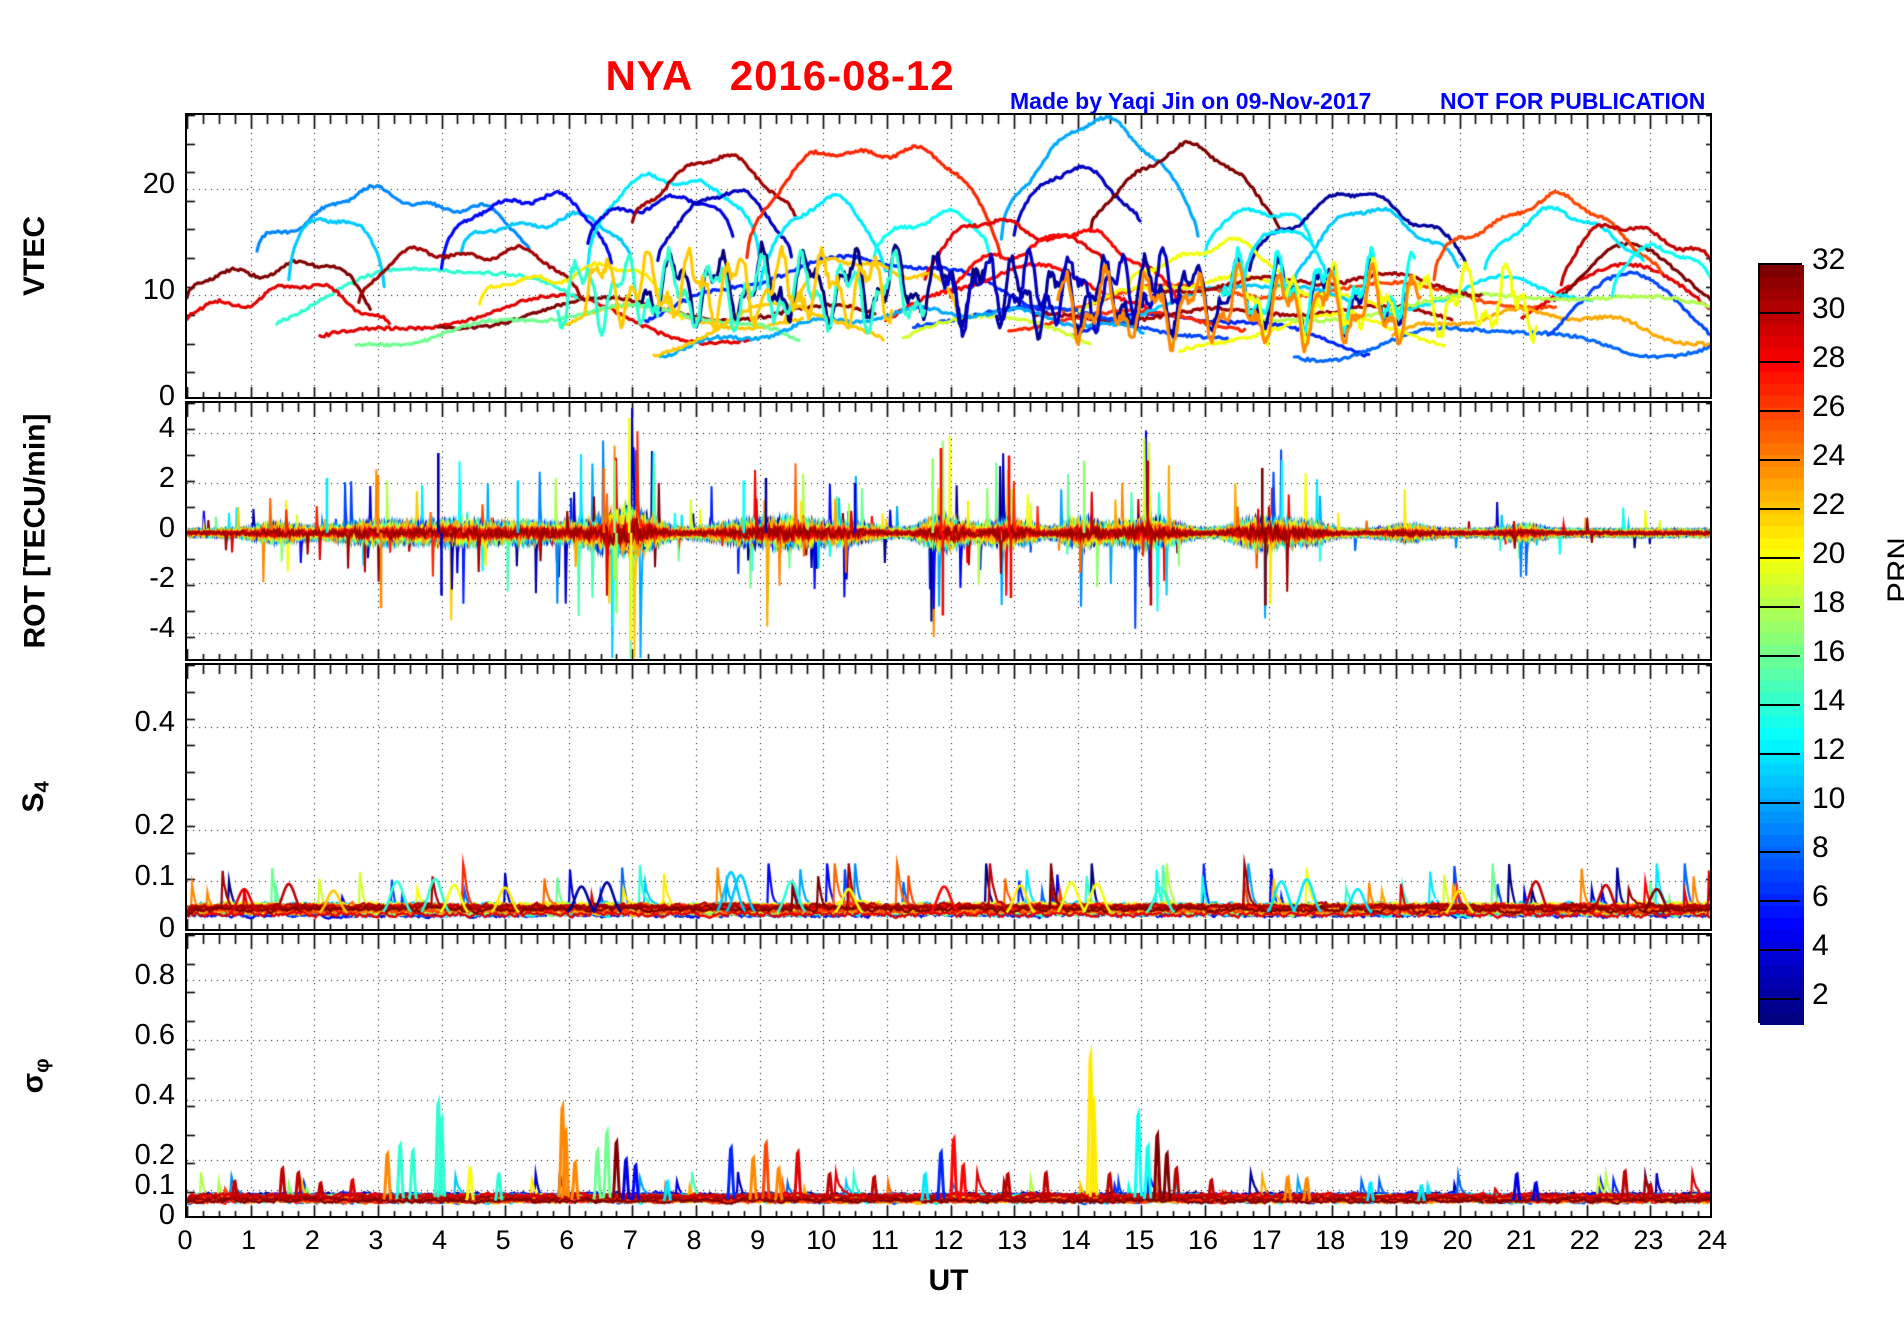 Image resolution: width=1904 pixels, height=1330 pixels. What do you see at coordinates (1648, 1240) in the screenshot?
I see `xtick-23: 23` at bounding box center [1648, 1240].